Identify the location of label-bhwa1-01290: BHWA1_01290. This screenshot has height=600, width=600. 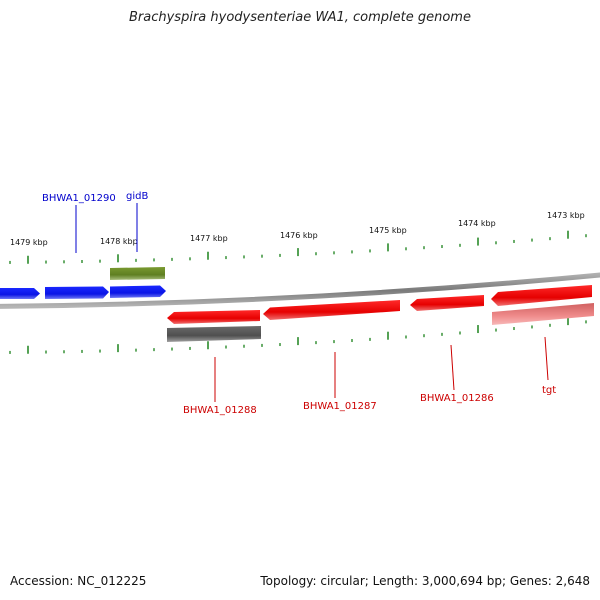
(79, 198).